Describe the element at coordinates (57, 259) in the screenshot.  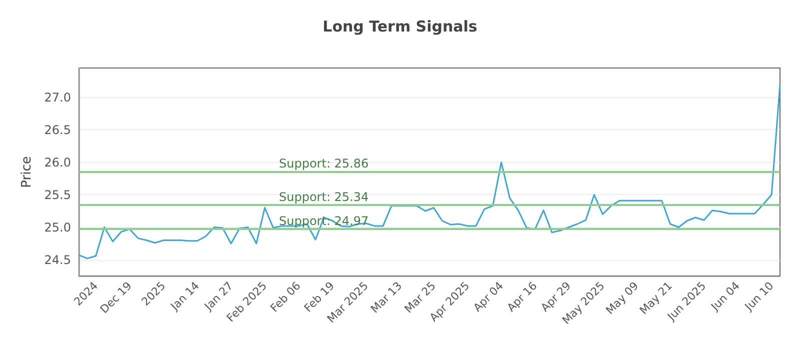
I see `y-tick-label: 24.5` at that location.